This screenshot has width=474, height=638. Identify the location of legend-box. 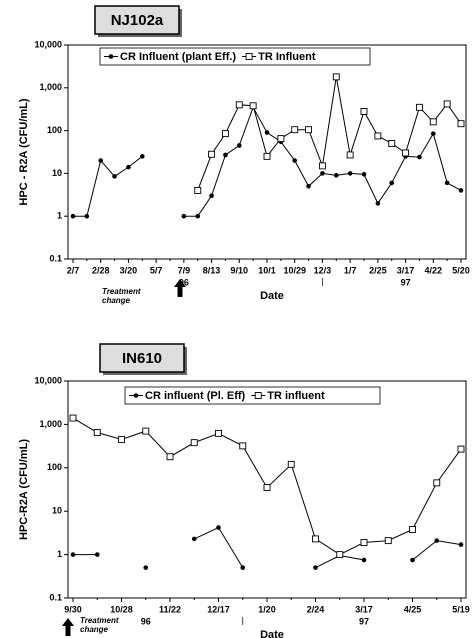
(235, 56).